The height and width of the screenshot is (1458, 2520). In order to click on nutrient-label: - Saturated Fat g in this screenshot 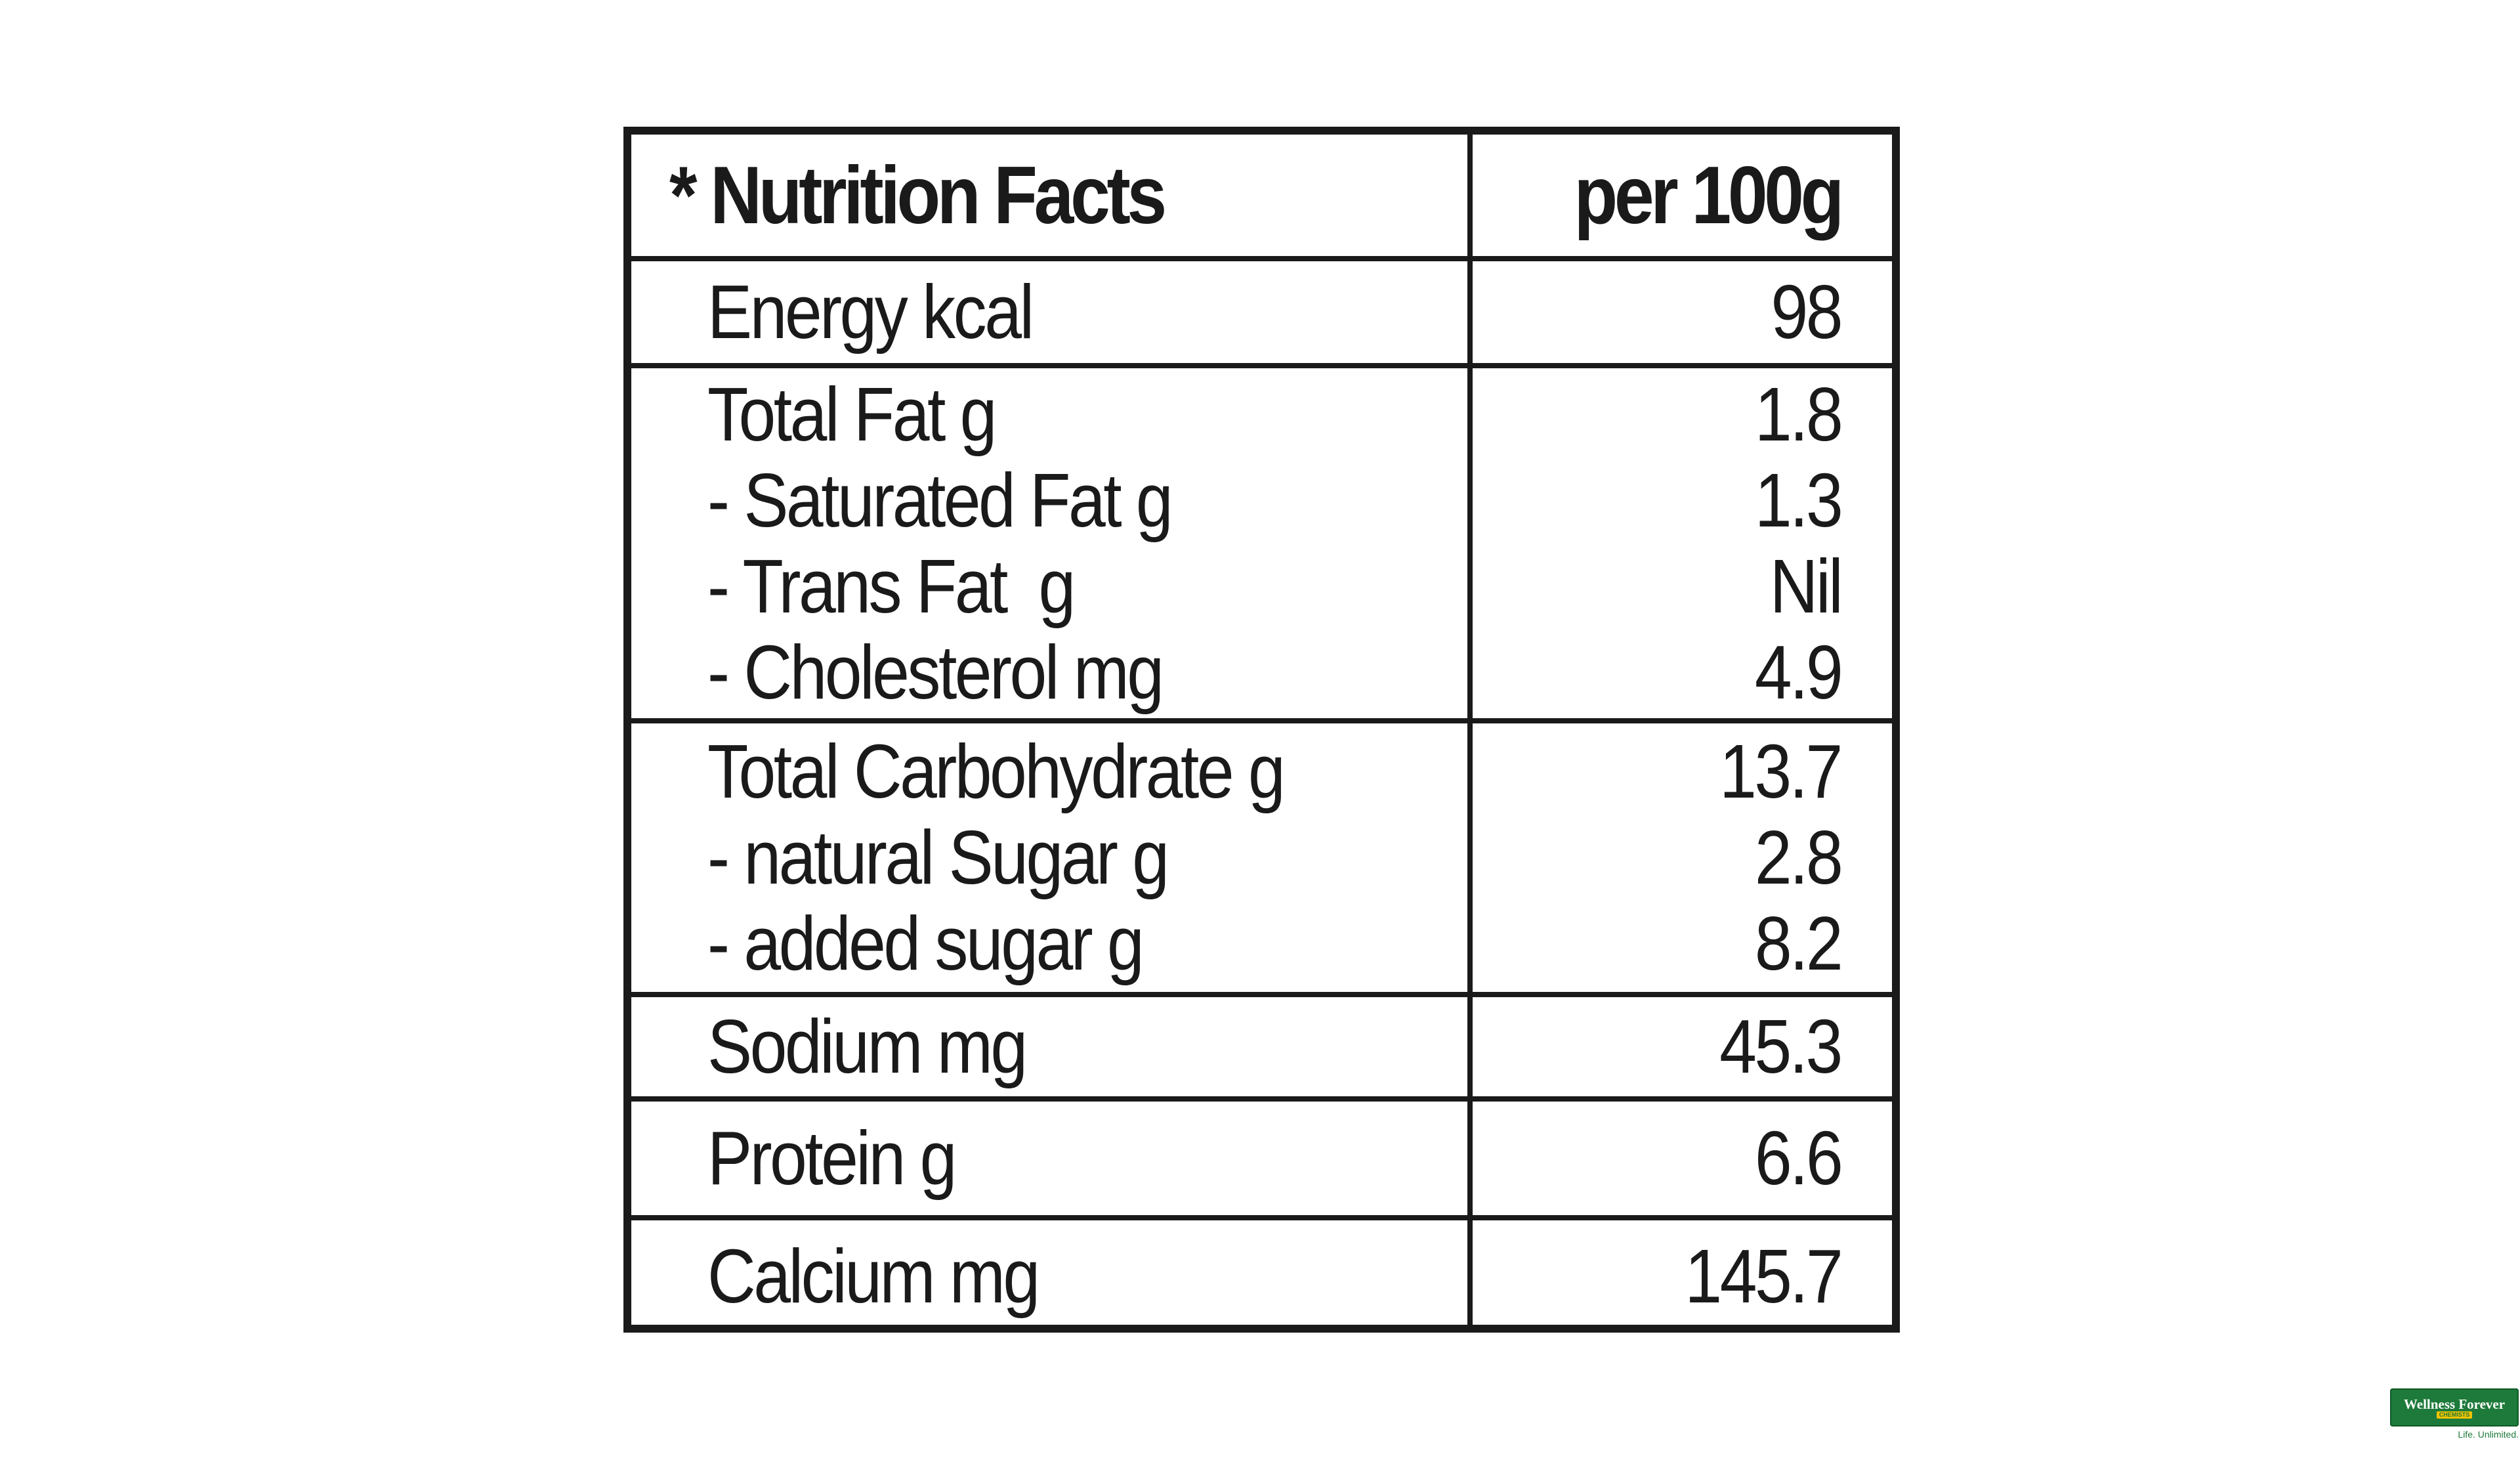, I will do `click(940, 500)`.